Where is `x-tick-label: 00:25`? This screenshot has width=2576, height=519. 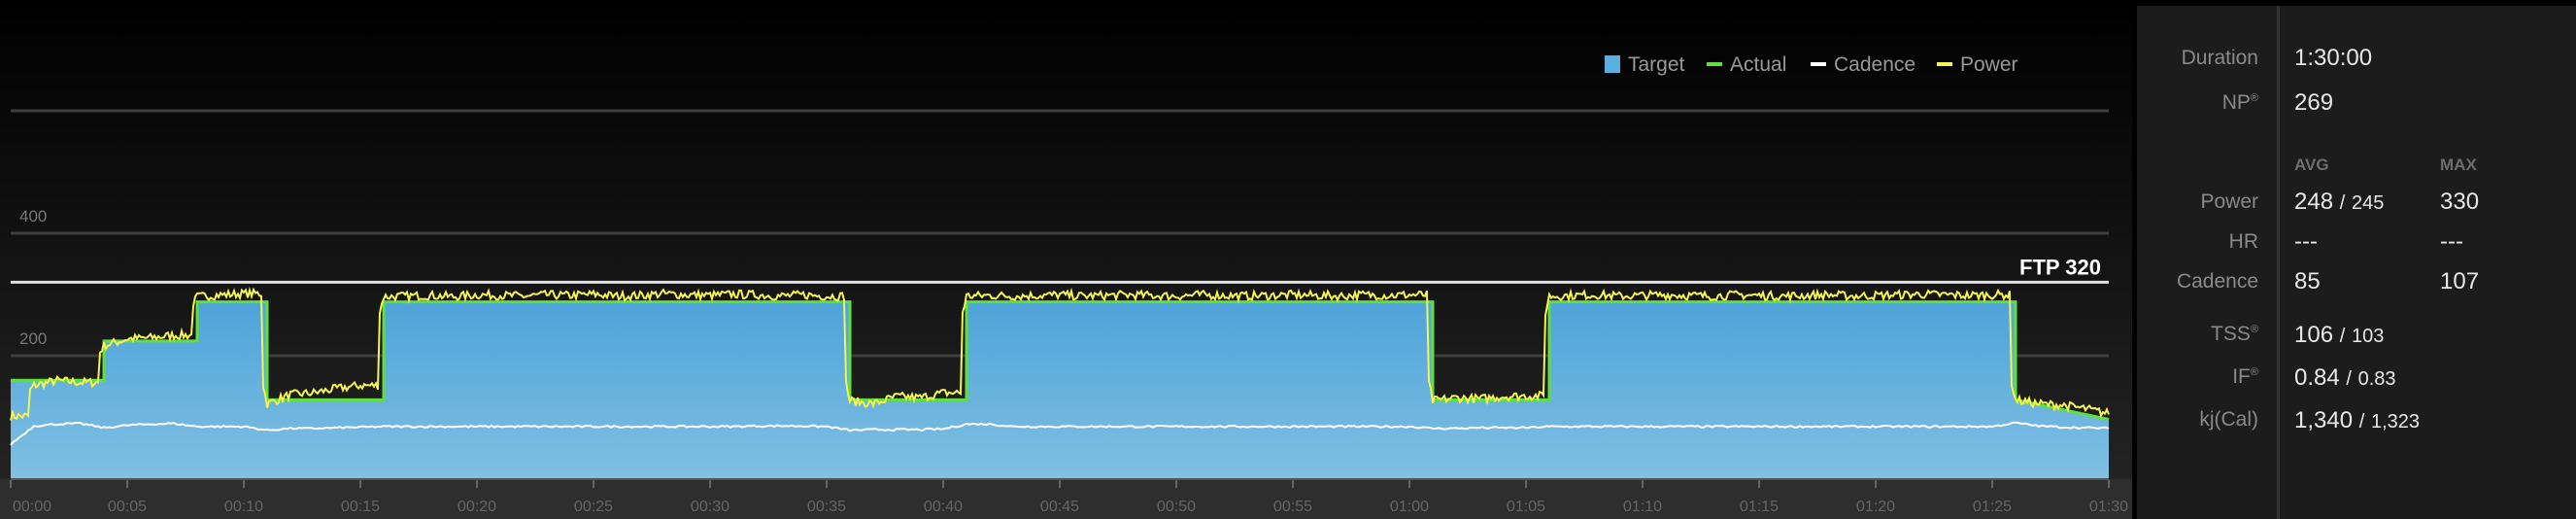 x-tick-label: 00:25 is located at coordinates (593, 507).